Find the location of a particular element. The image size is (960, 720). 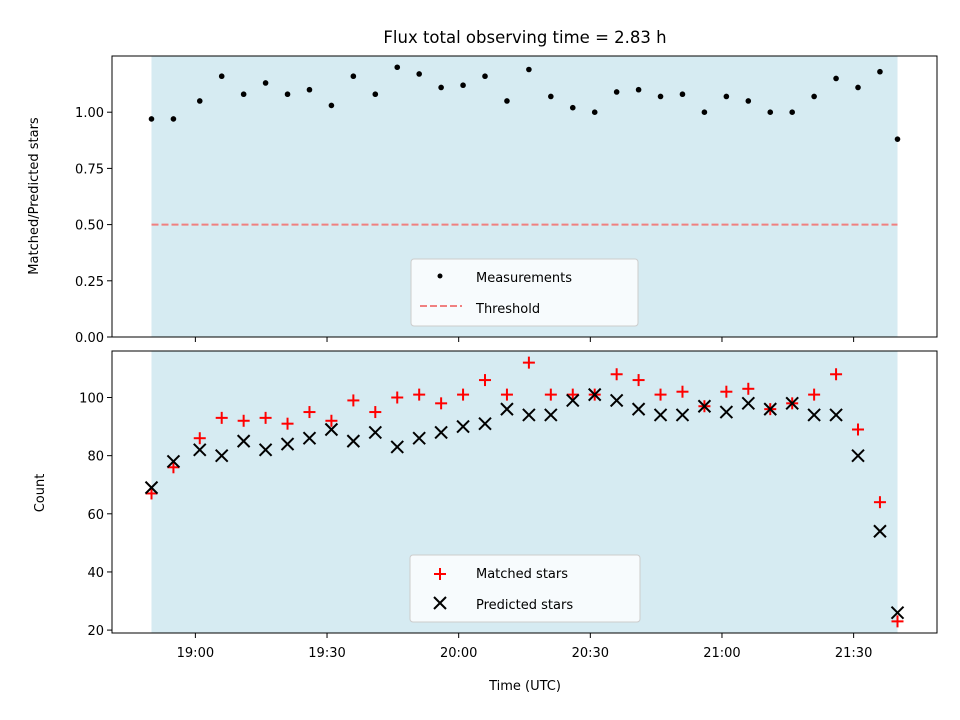

legend-matched-marker is located at coordinates (440, 574).